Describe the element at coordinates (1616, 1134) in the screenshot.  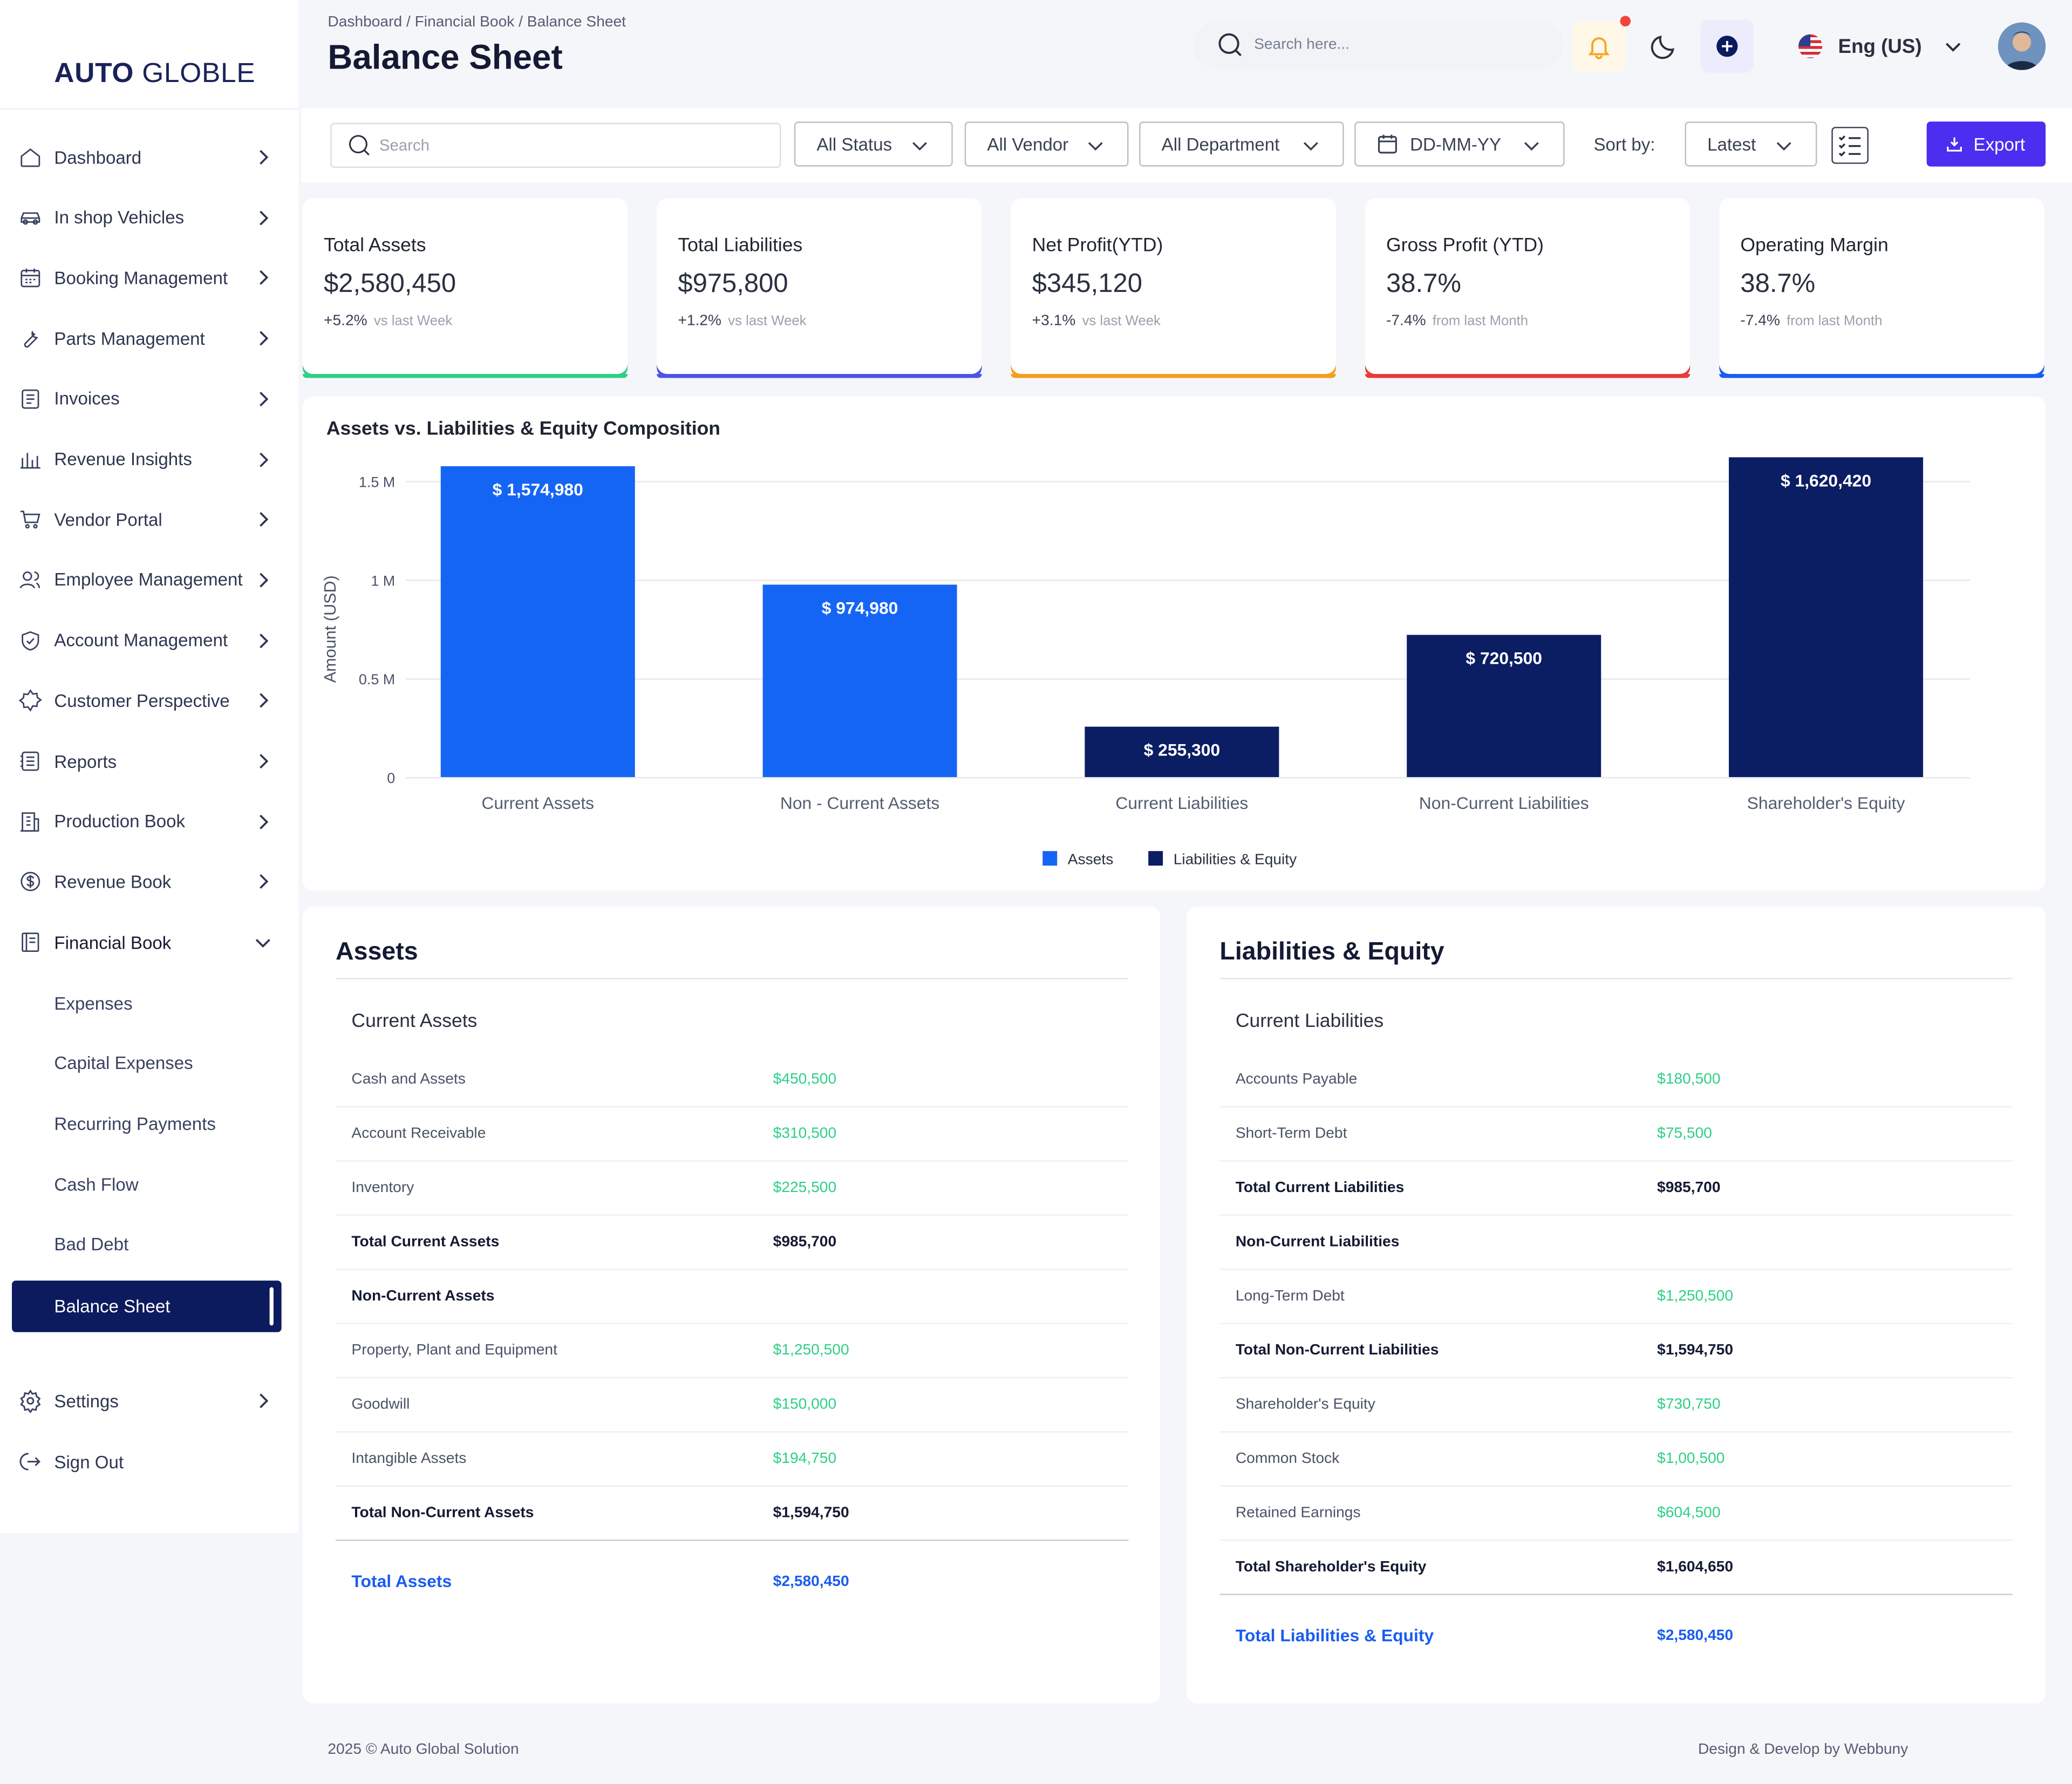
I see `table-row: Short-Term Debt $75,500` at that location.